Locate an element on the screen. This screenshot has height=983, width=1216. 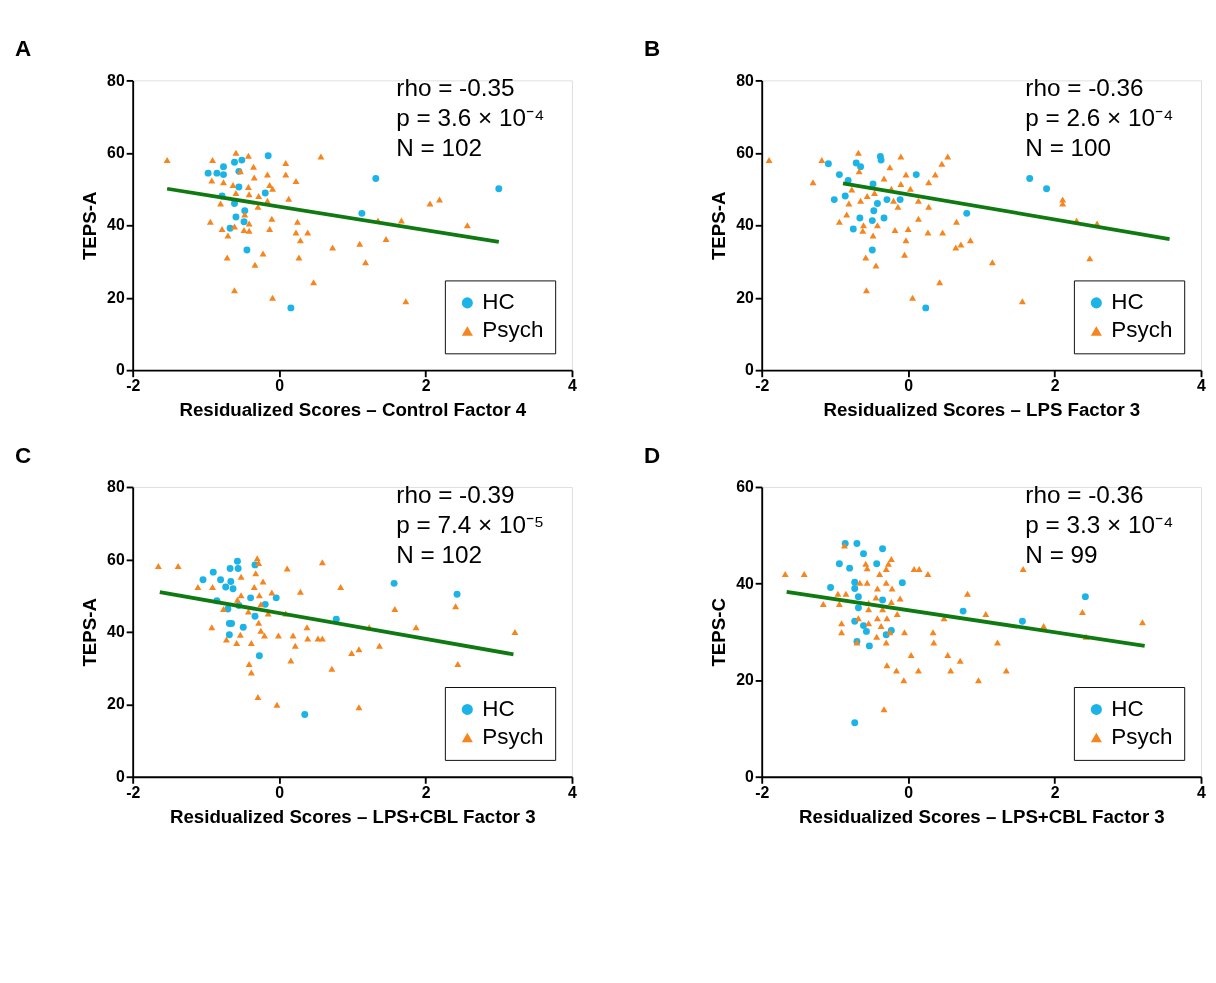
annotation: rho = -0.39 is located at coordinates (455, 494).